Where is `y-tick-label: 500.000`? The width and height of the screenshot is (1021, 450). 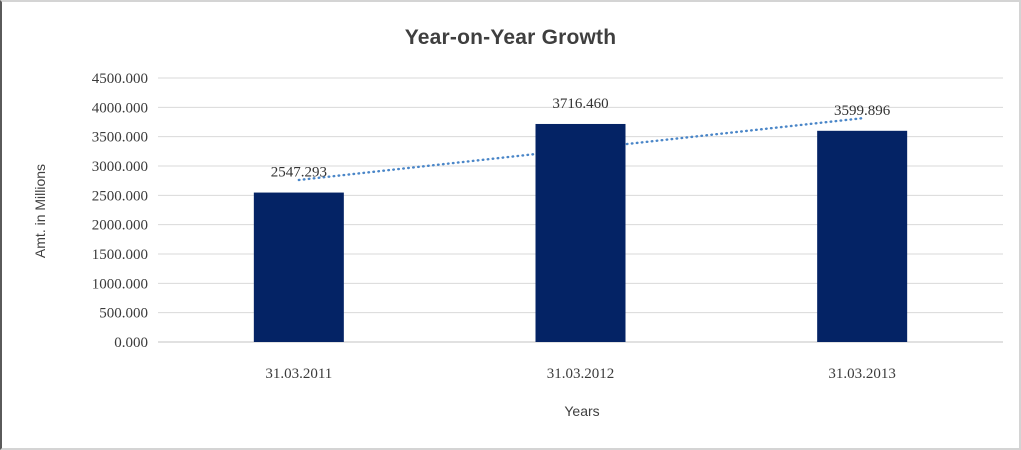 y-tick-label: 500.000 is located at coordinates (123, 314).